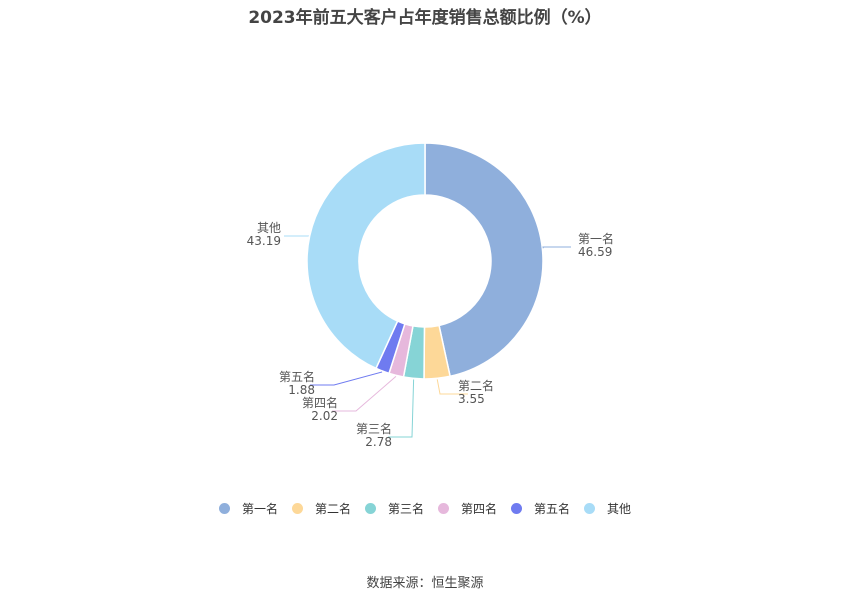 Image resolution: width=850 pixels, height=600 pixels. Describe the element at coordinates (405, 509) in the screenshot. I see `legend-label: 第三名` at that location.